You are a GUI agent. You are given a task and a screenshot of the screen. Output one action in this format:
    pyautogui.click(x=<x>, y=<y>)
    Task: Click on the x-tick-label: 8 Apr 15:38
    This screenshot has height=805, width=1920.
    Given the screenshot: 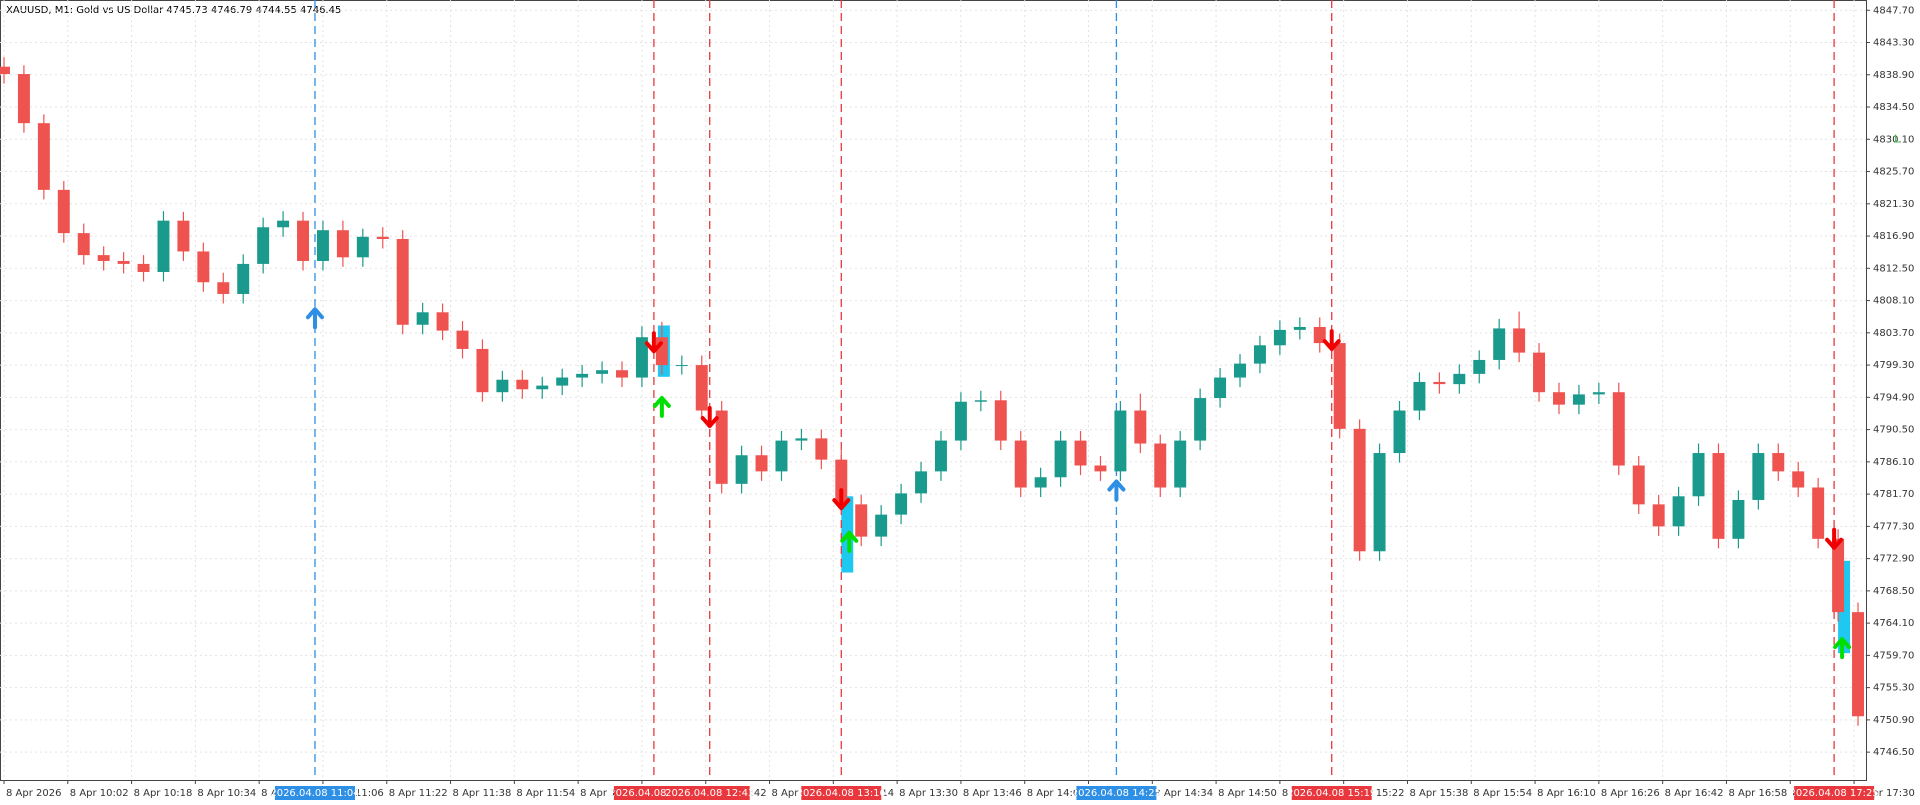 What is the action you would take?
    pyautogui.click(x=1438, y=793)
    